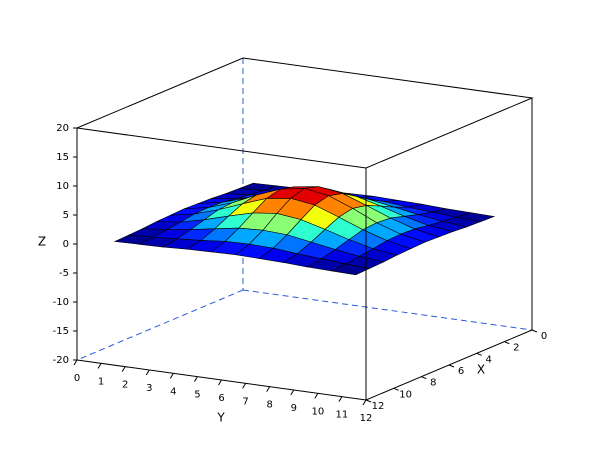 Image resolution: width=610 pixels, height=460 pixels. I want to click on y-tick-label: 8, so click(269, 405).